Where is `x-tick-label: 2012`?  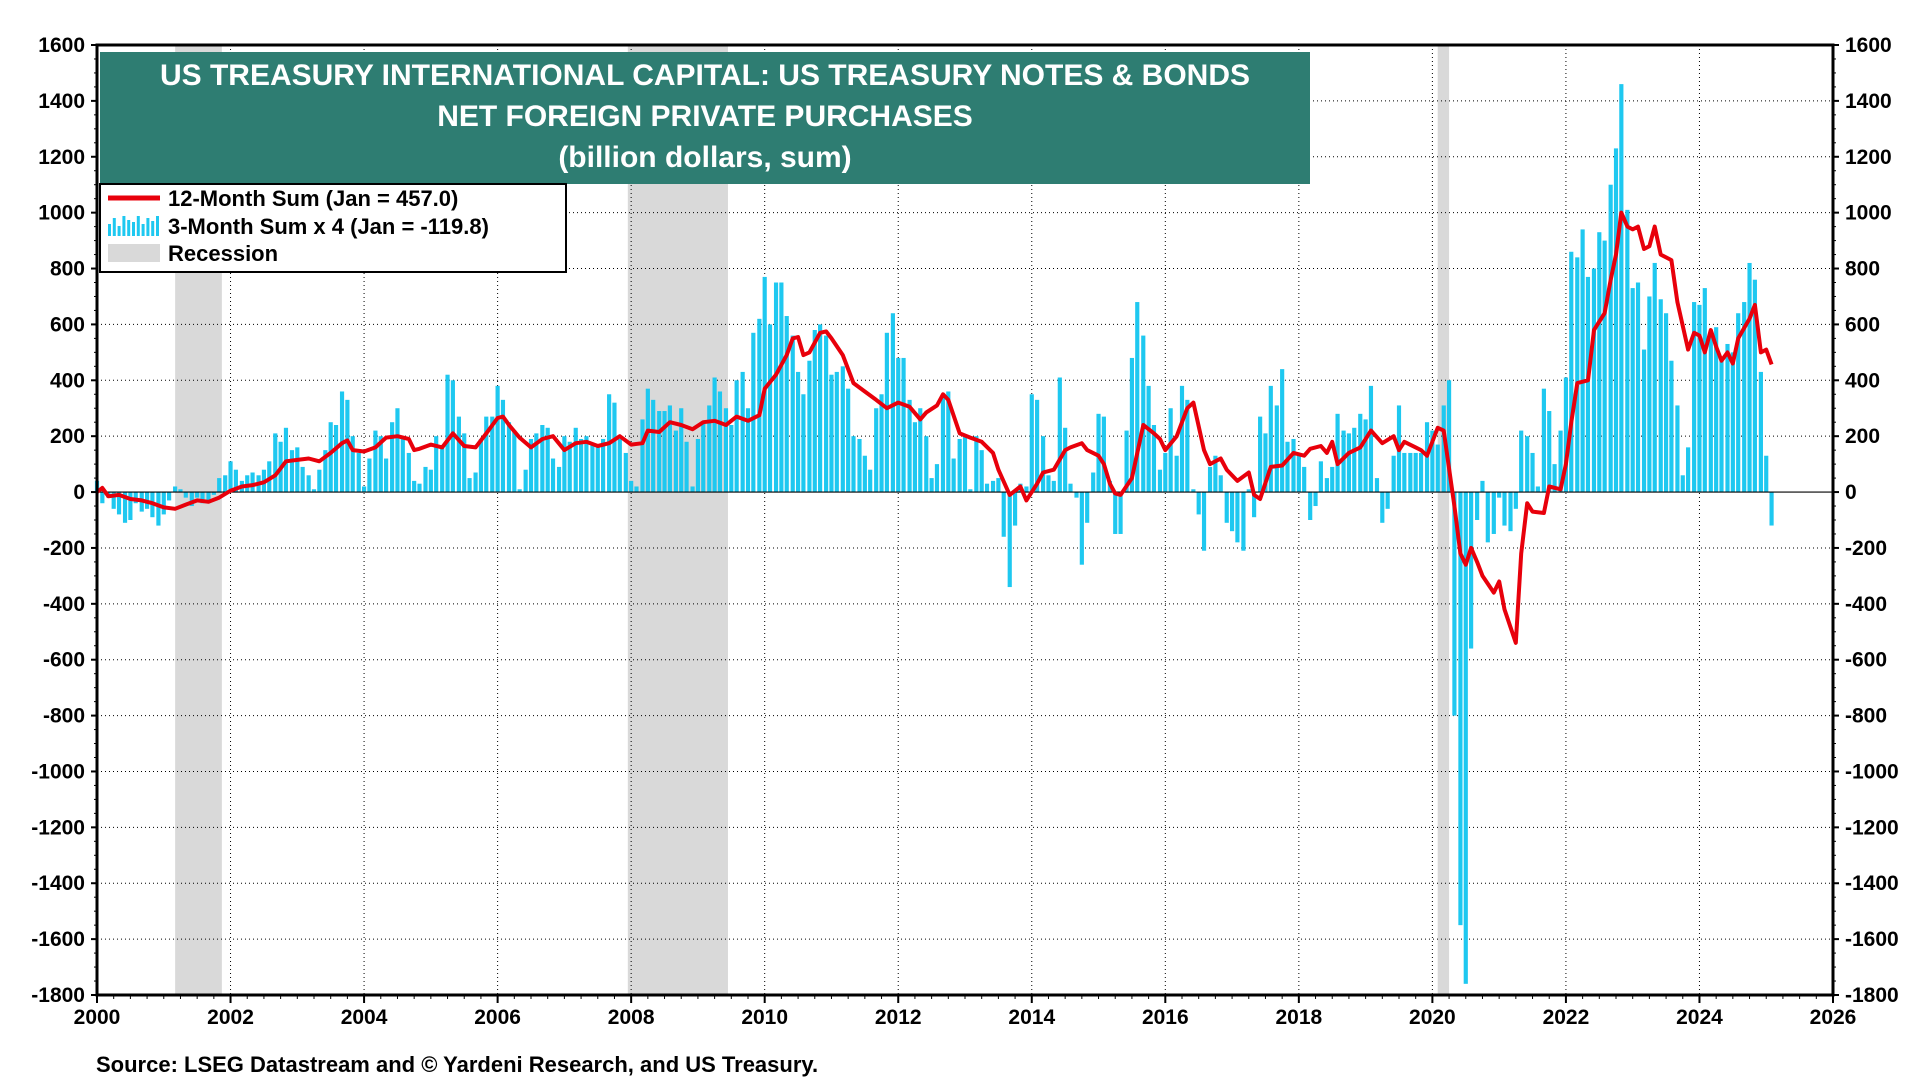
x-tick-label: 2012 is located at coordinates (898, 1017).